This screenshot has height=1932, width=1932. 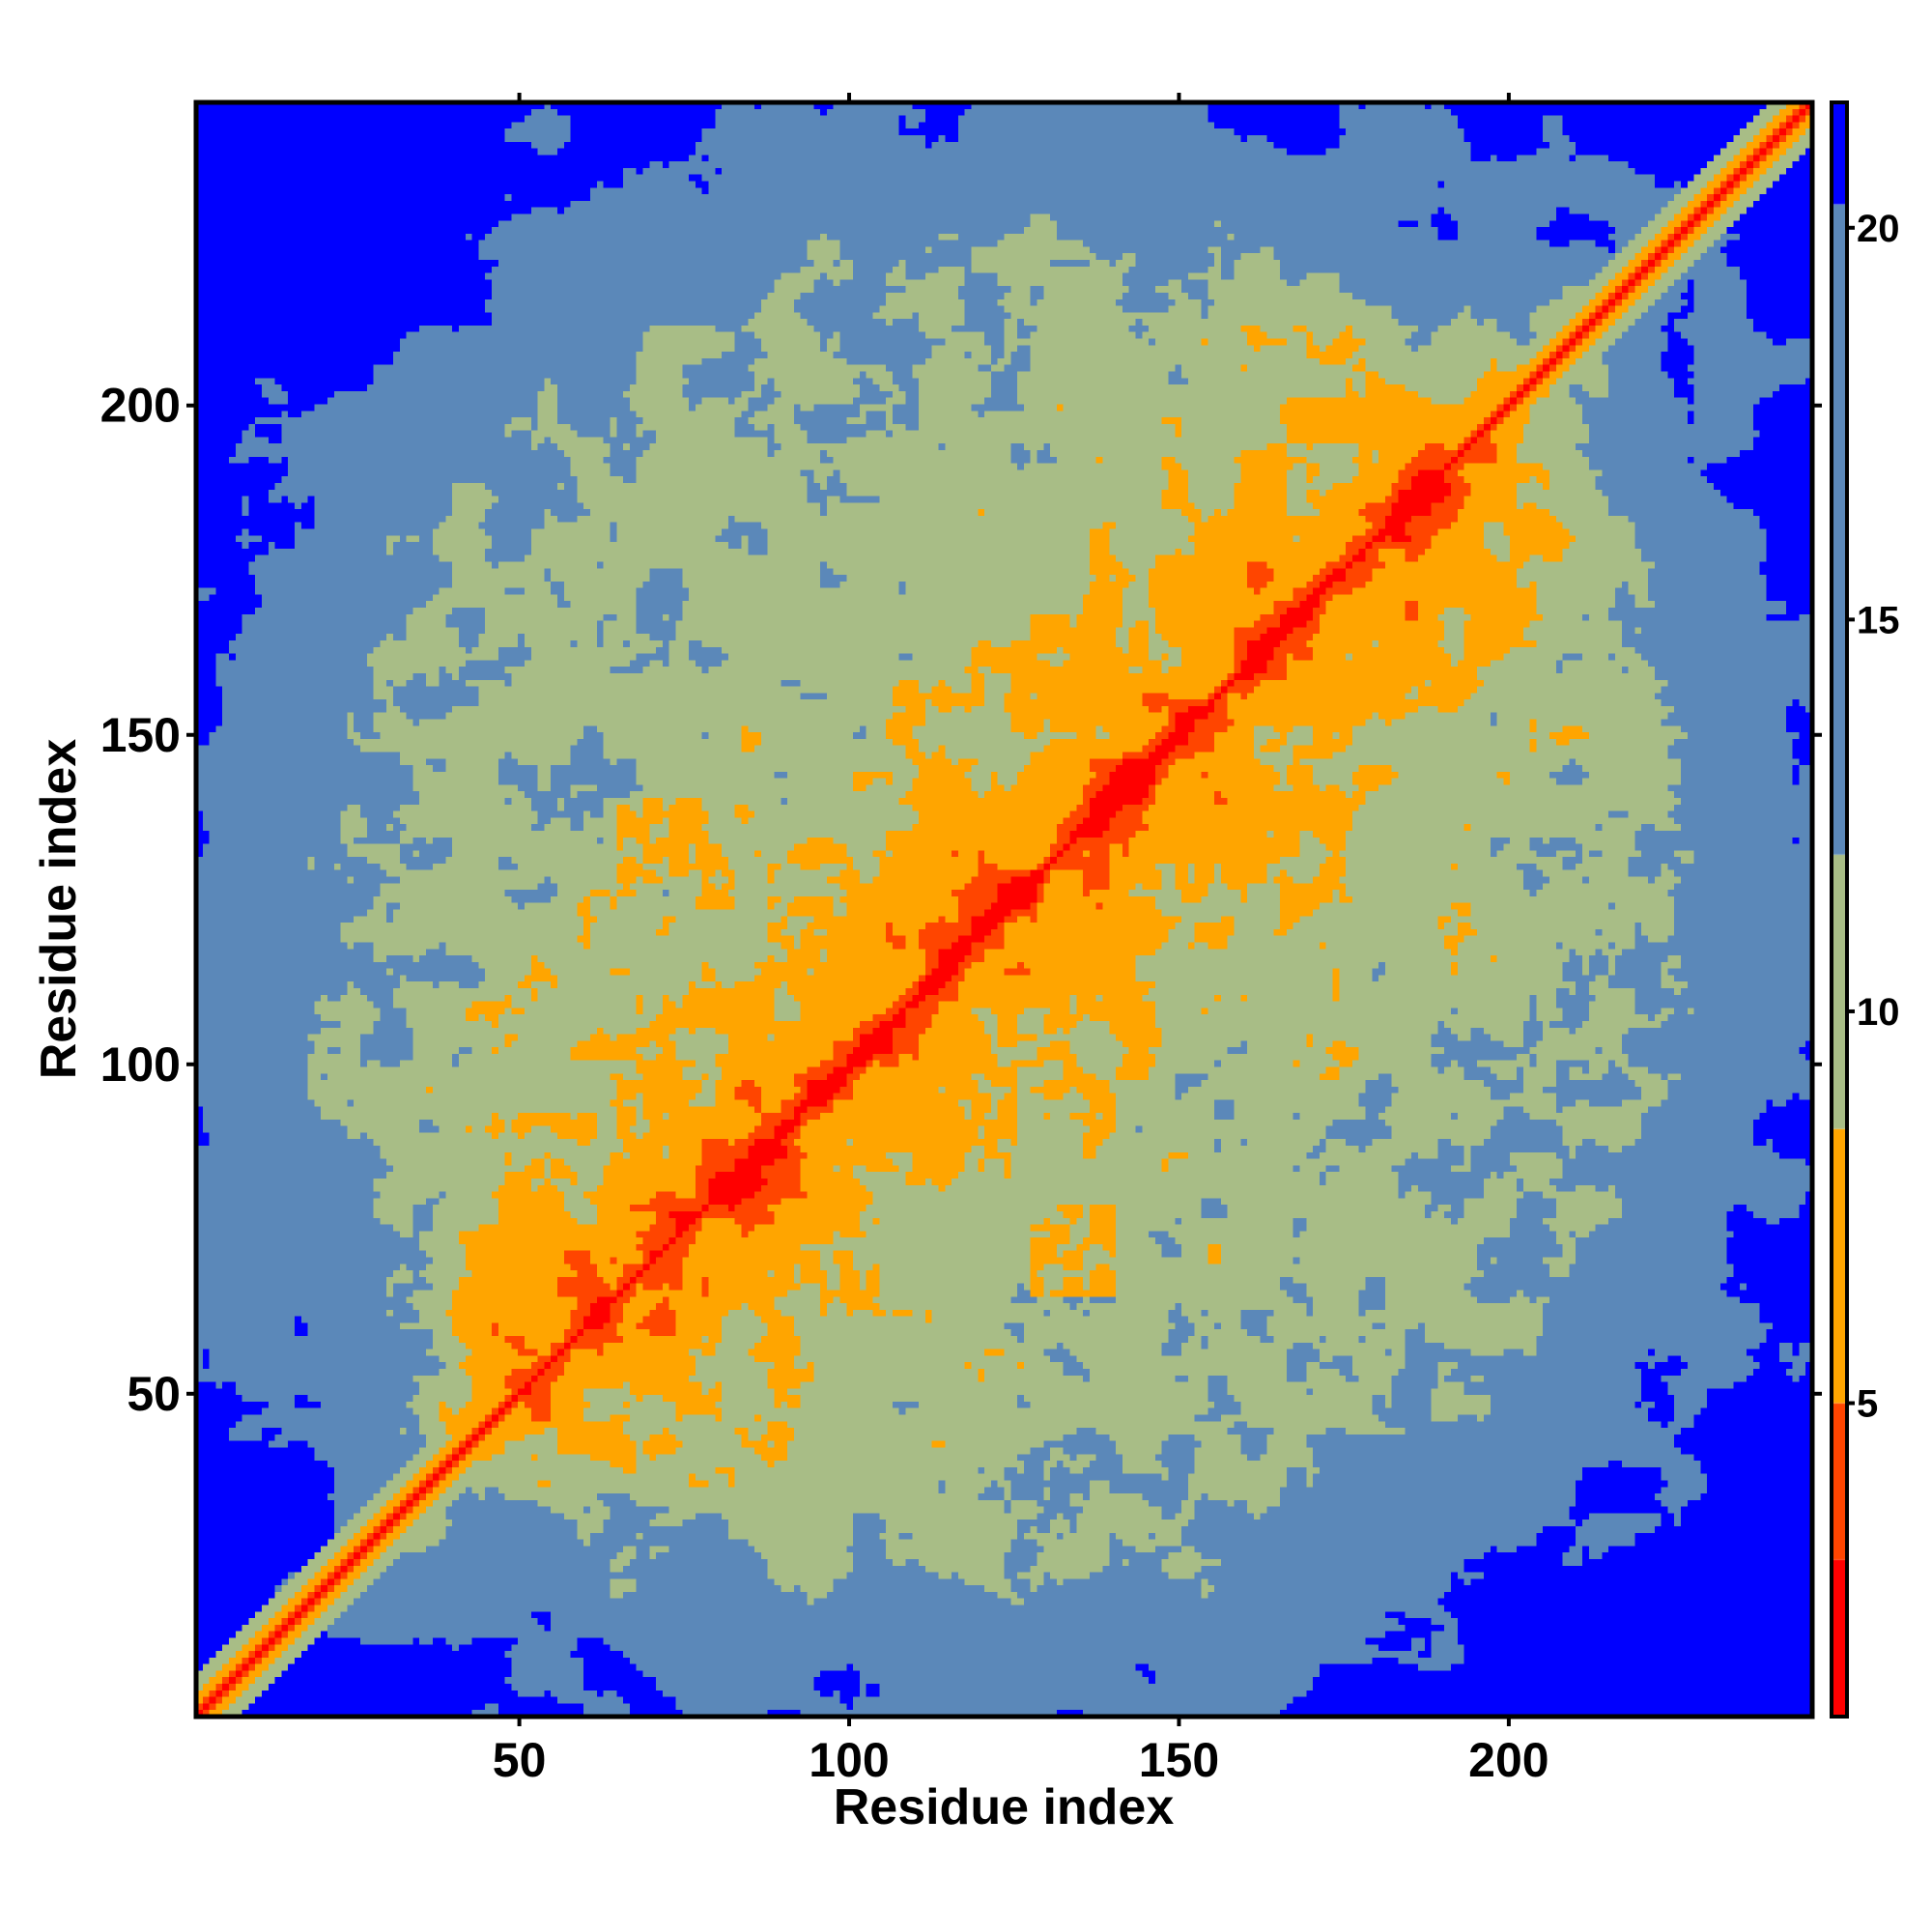 I want to click on colorbar-frame, so click(x=1839, y=909).